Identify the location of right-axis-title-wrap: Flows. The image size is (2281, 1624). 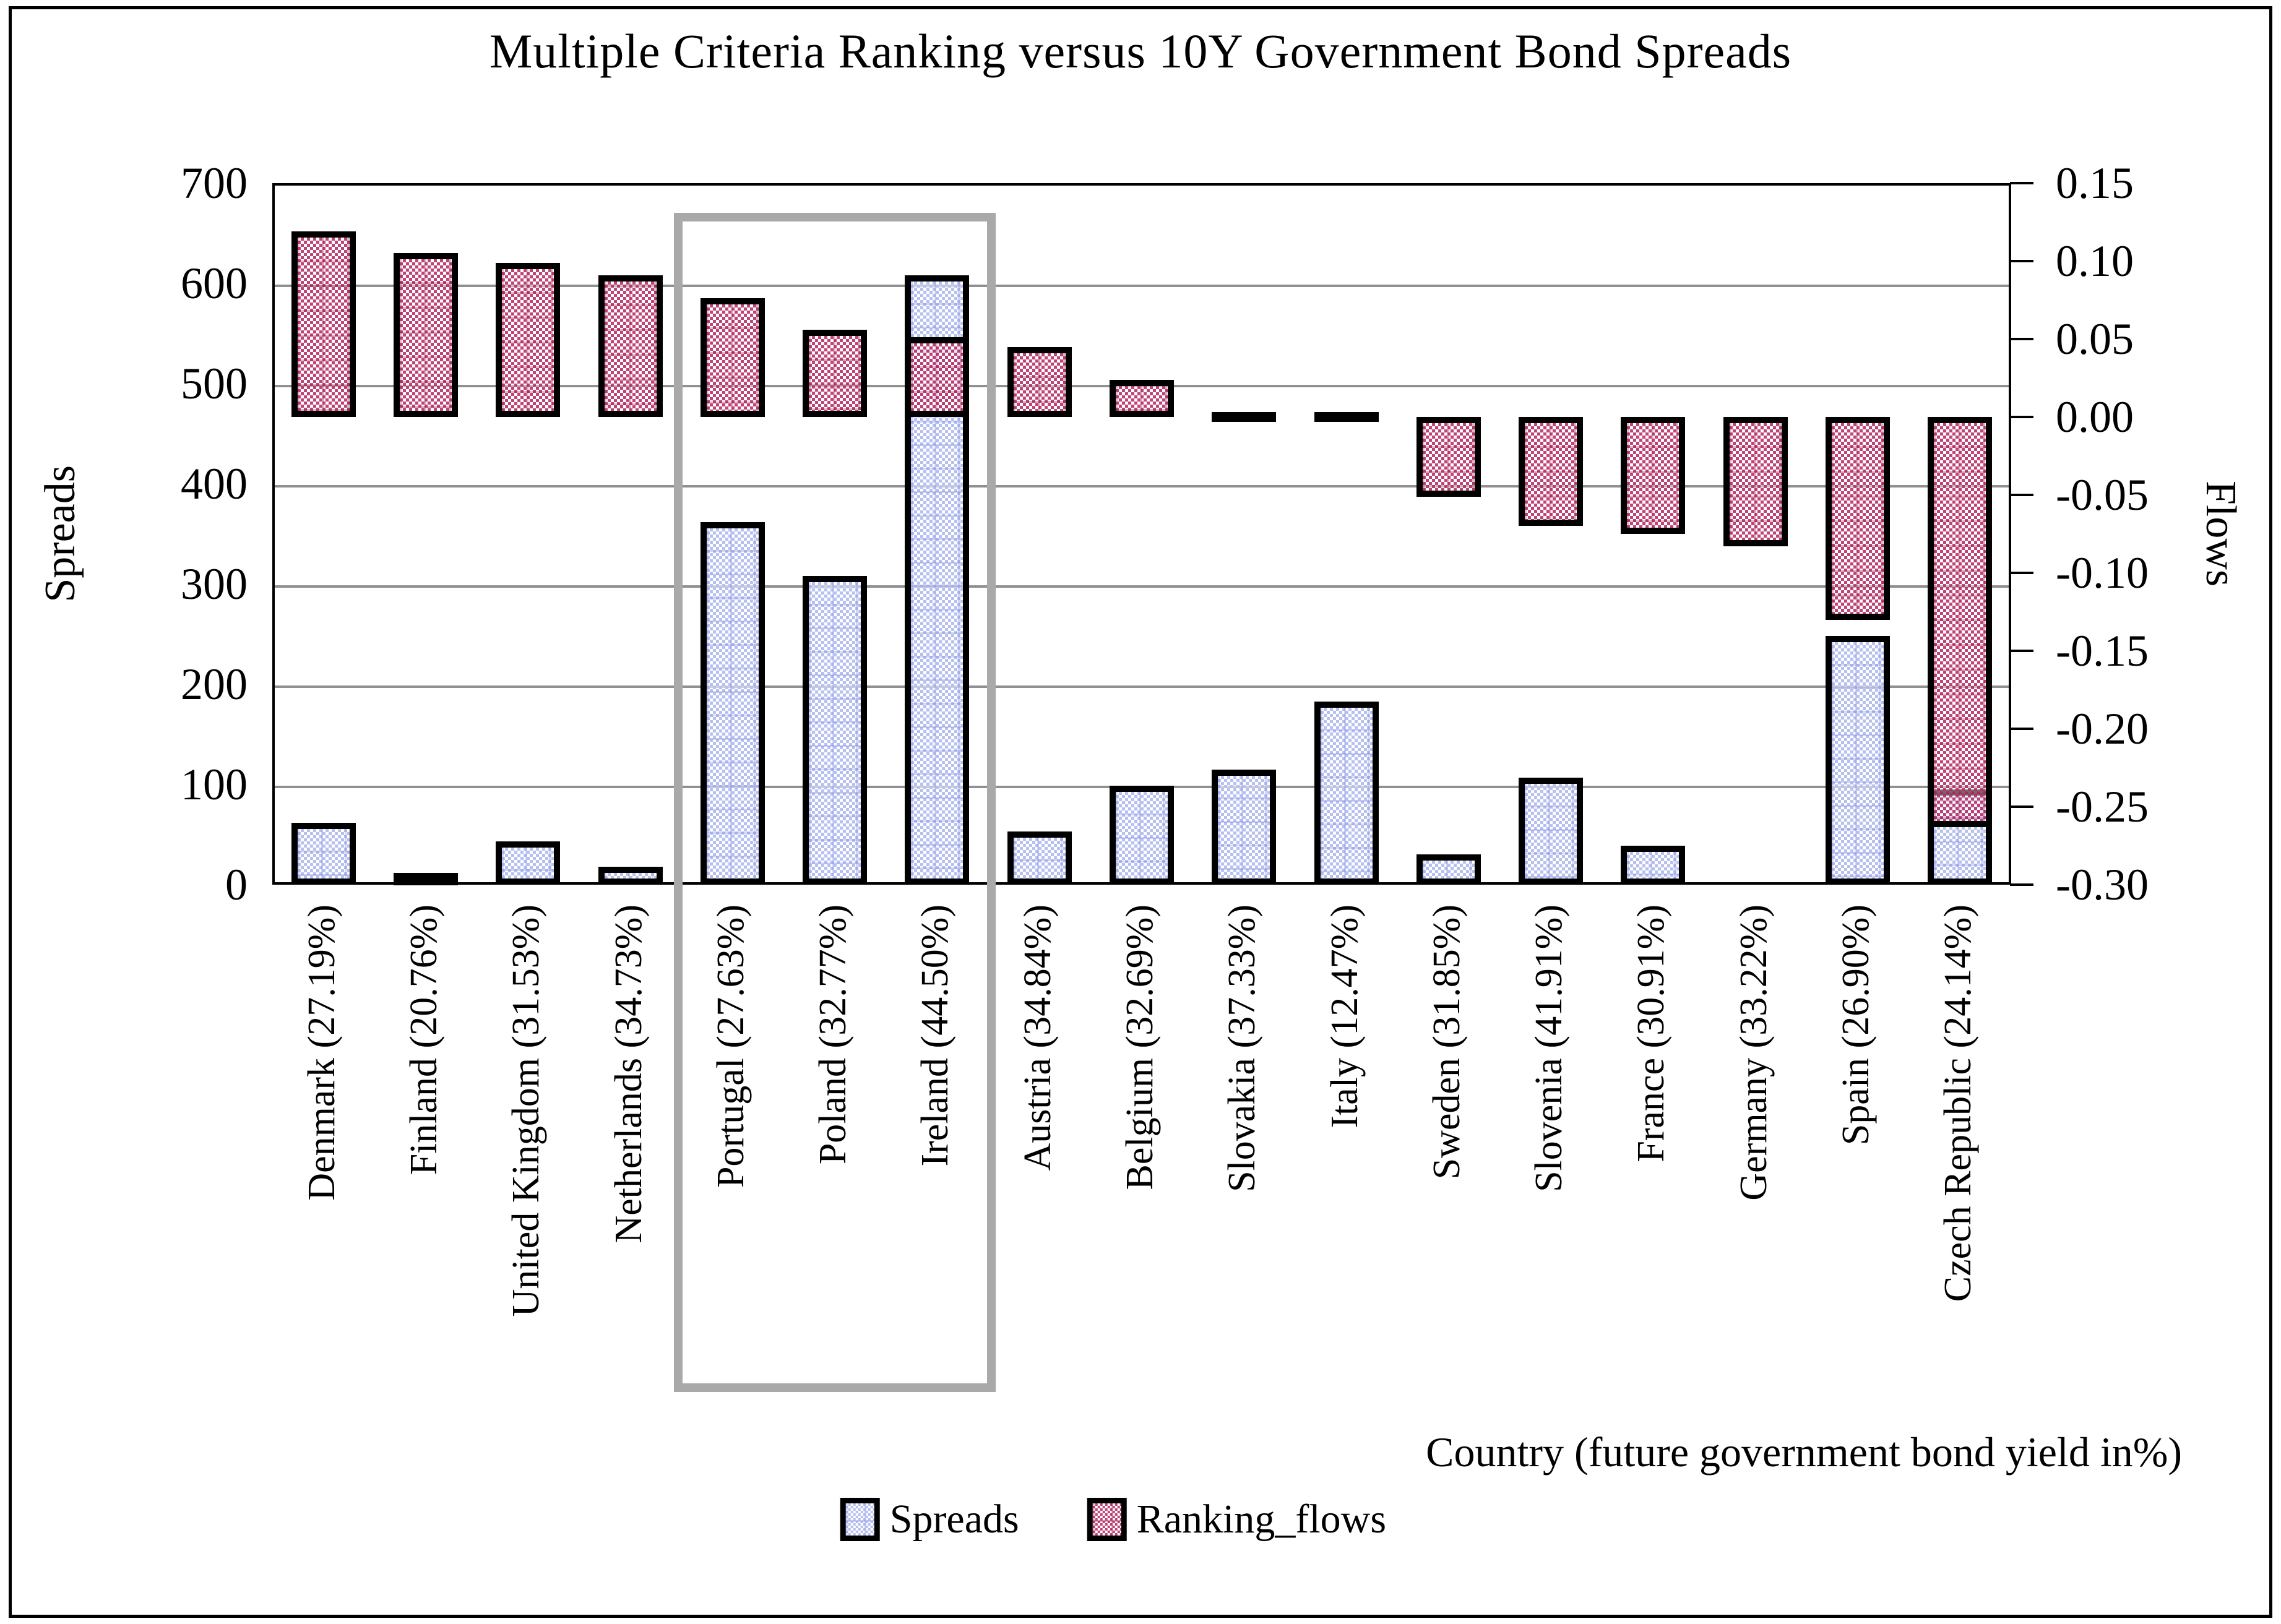
(2220, 534).